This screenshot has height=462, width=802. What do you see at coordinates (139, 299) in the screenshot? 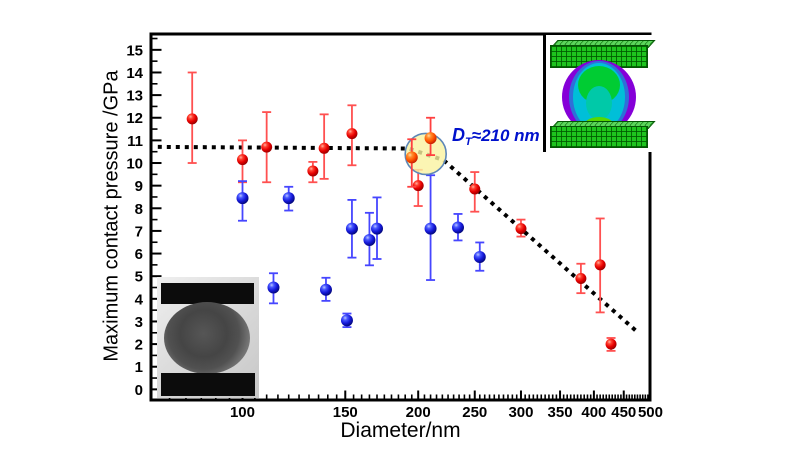
I see `y-tick-label: 4` at bounding box center [139, 299].